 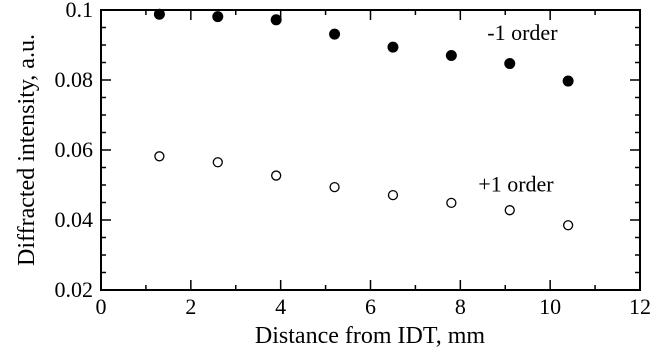 I want to click on x-tick-label: 0, so click(x=101, y=306).